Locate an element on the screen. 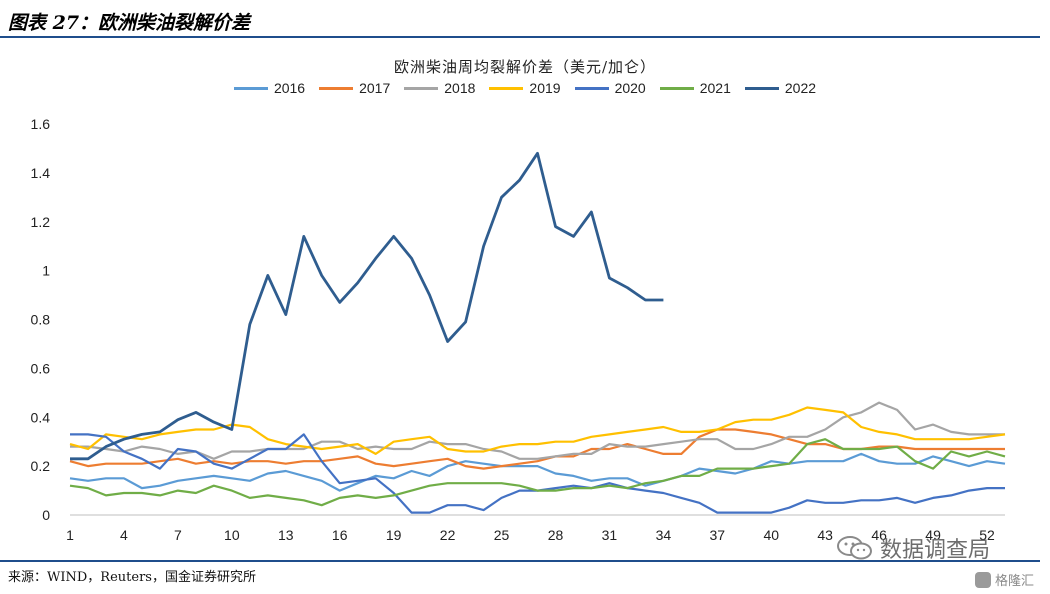 Image resolution: width=1050 pixels, height=594 pixels. legend-label: 2016 is located at coordinates (289, 88).